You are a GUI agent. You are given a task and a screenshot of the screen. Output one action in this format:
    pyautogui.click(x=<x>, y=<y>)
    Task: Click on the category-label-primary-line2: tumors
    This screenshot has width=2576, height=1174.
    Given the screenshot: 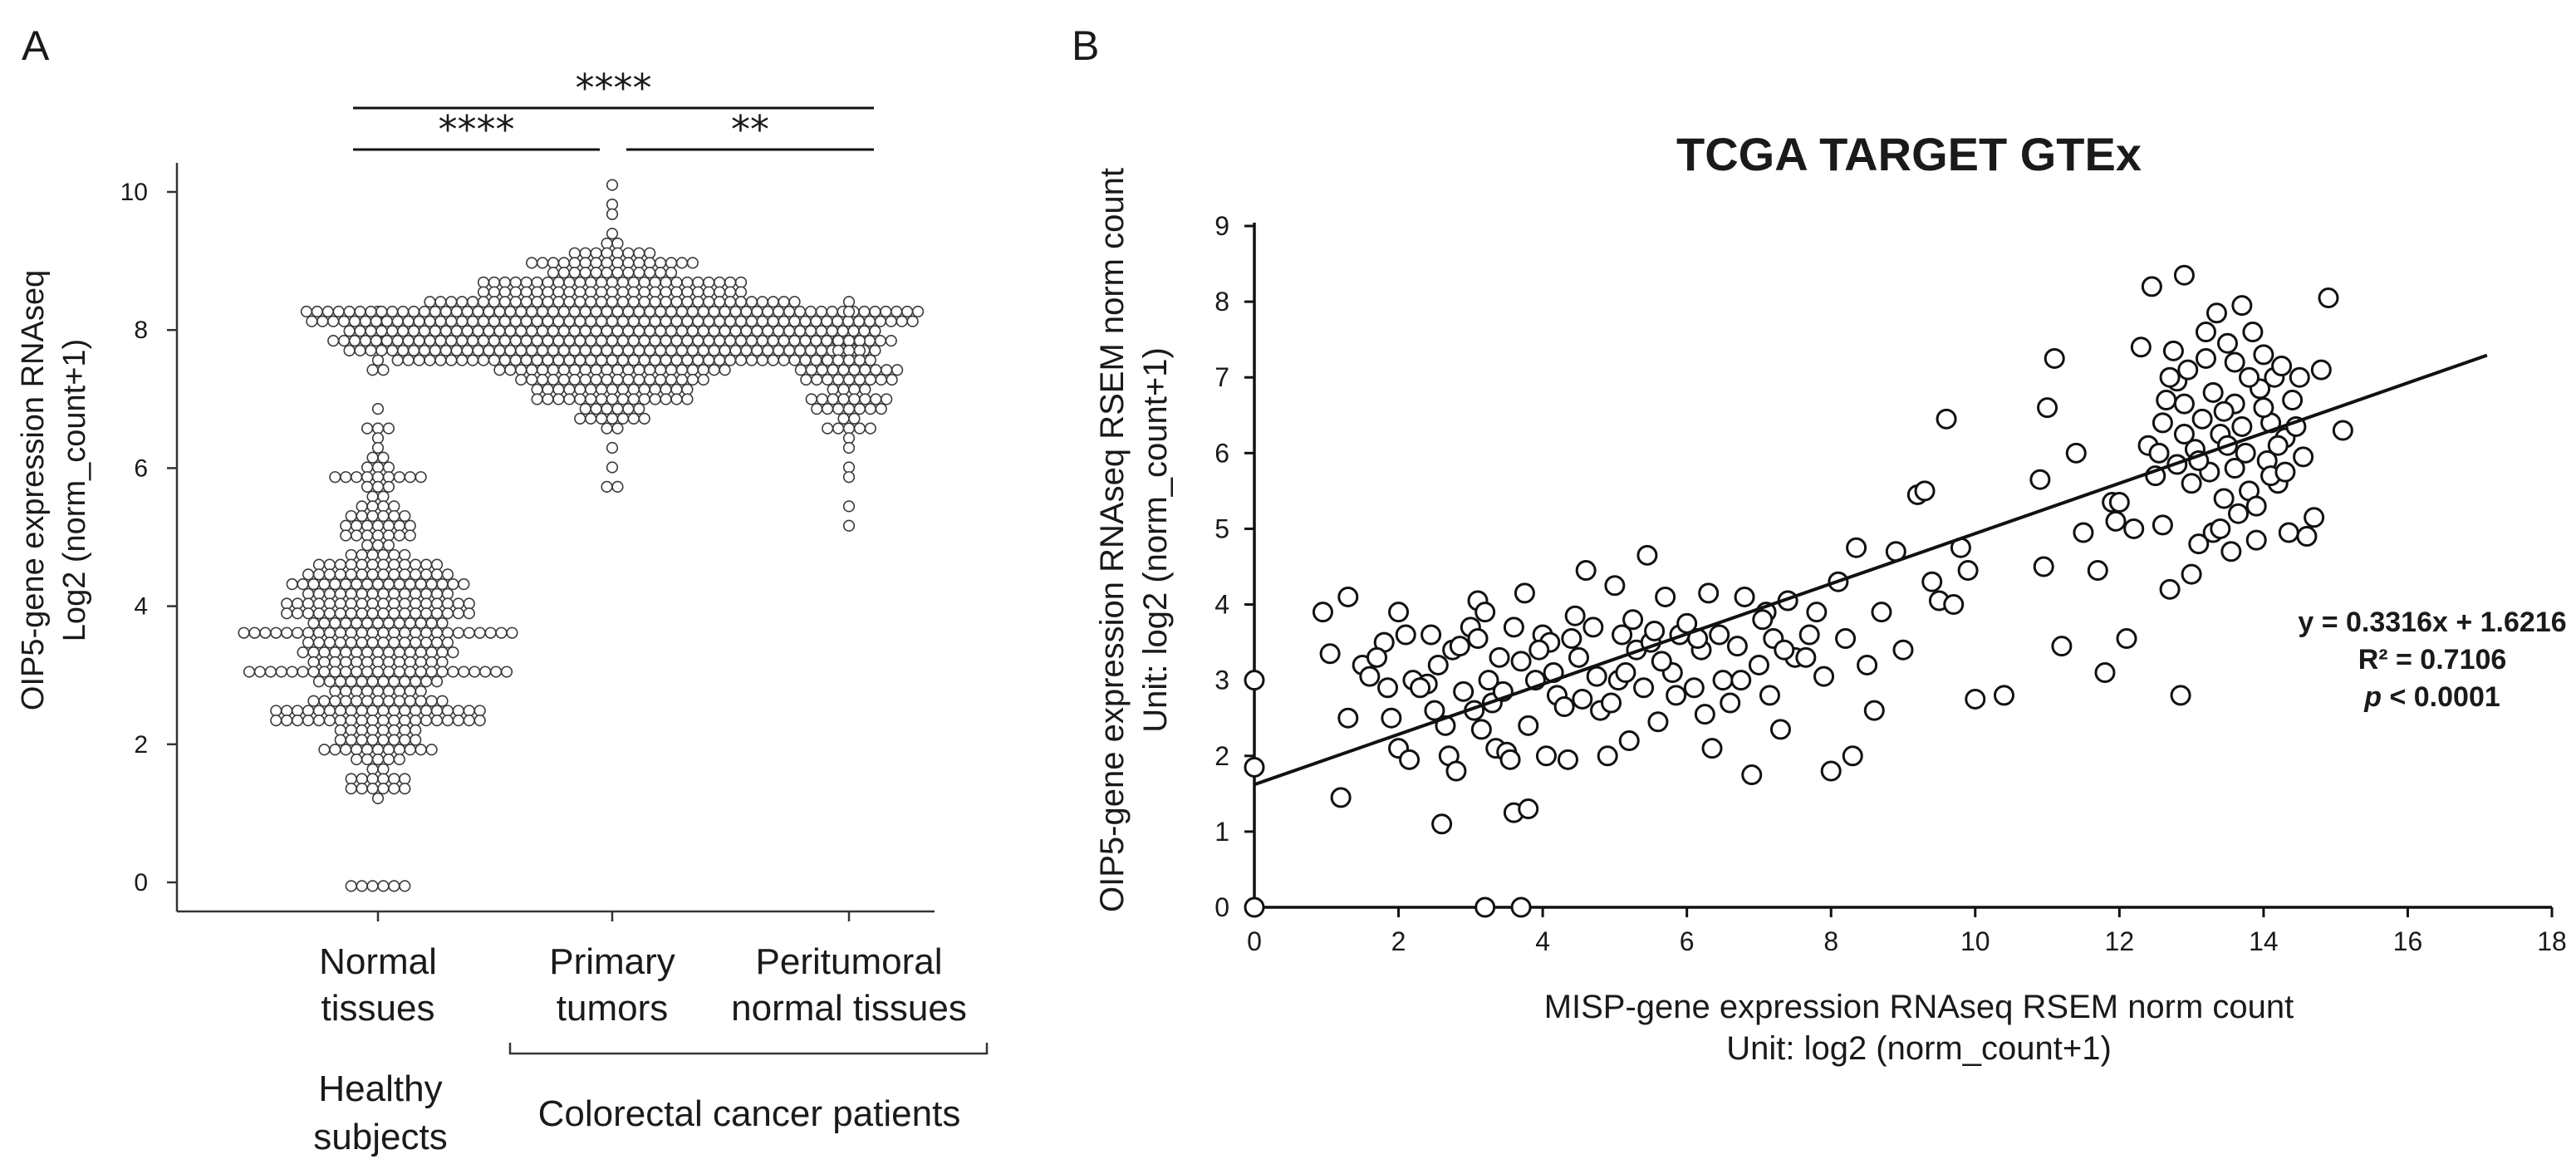 What is the action you would take?
    pyautogui.click(x=612, y=1008)
    